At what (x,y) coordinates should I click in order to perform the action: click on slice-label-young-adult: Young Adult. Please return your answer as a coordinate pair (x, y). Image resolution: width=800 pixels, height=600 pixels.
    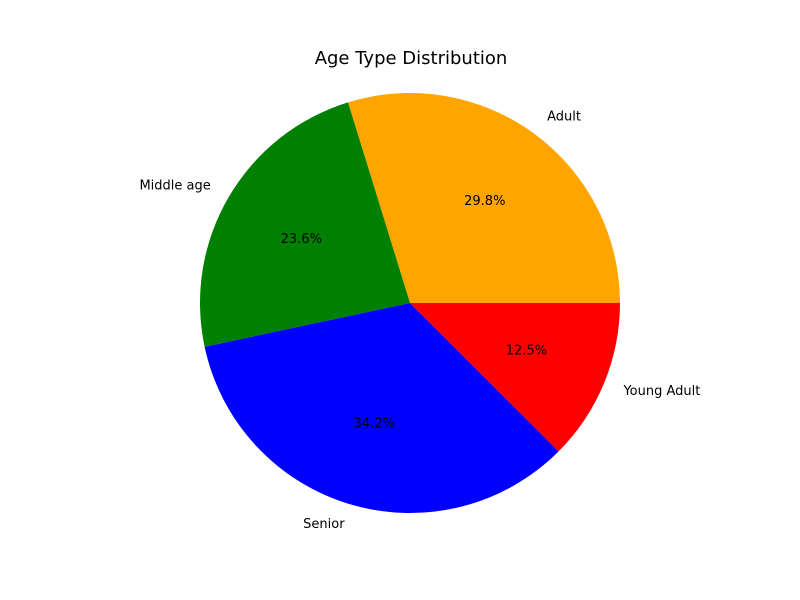
    Looking at the image, I should click on (661, 391).